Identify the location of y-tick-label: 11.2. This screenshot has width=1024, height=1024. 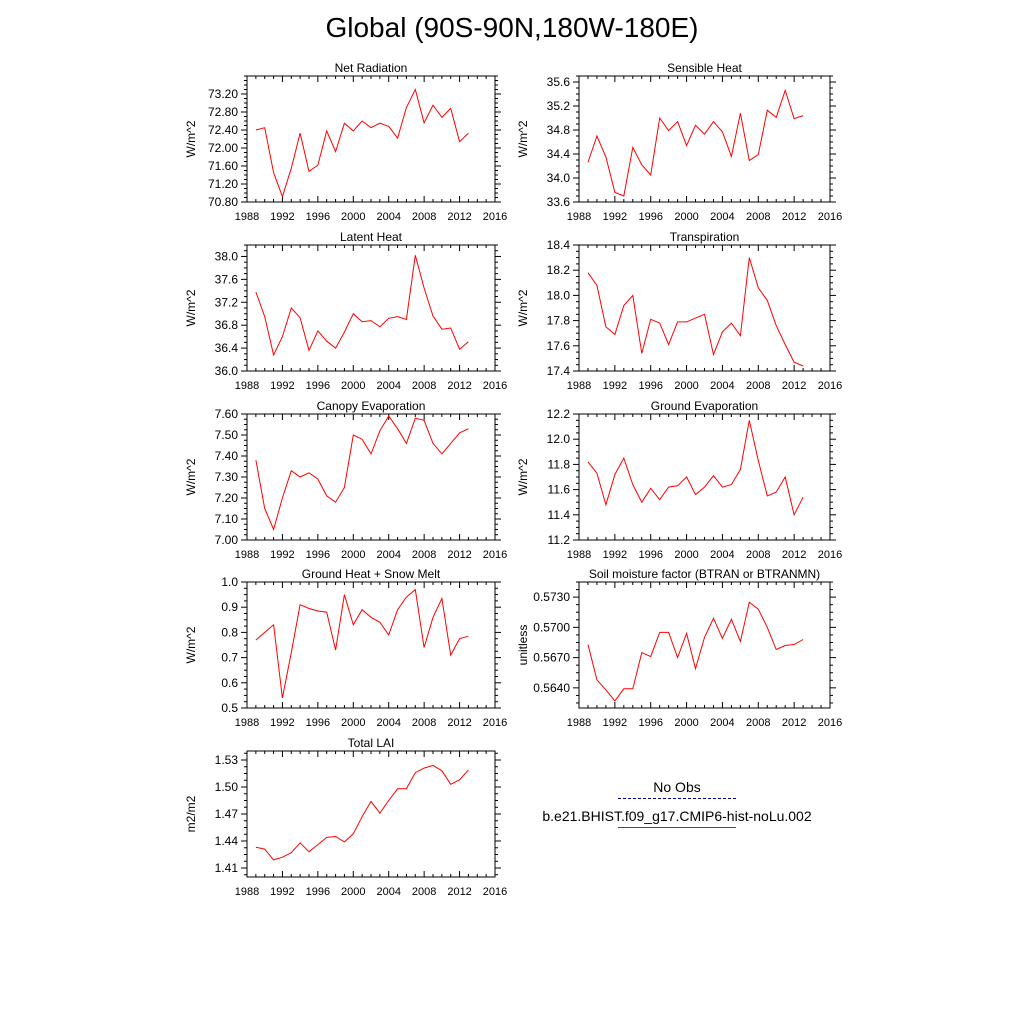
(559, 540).